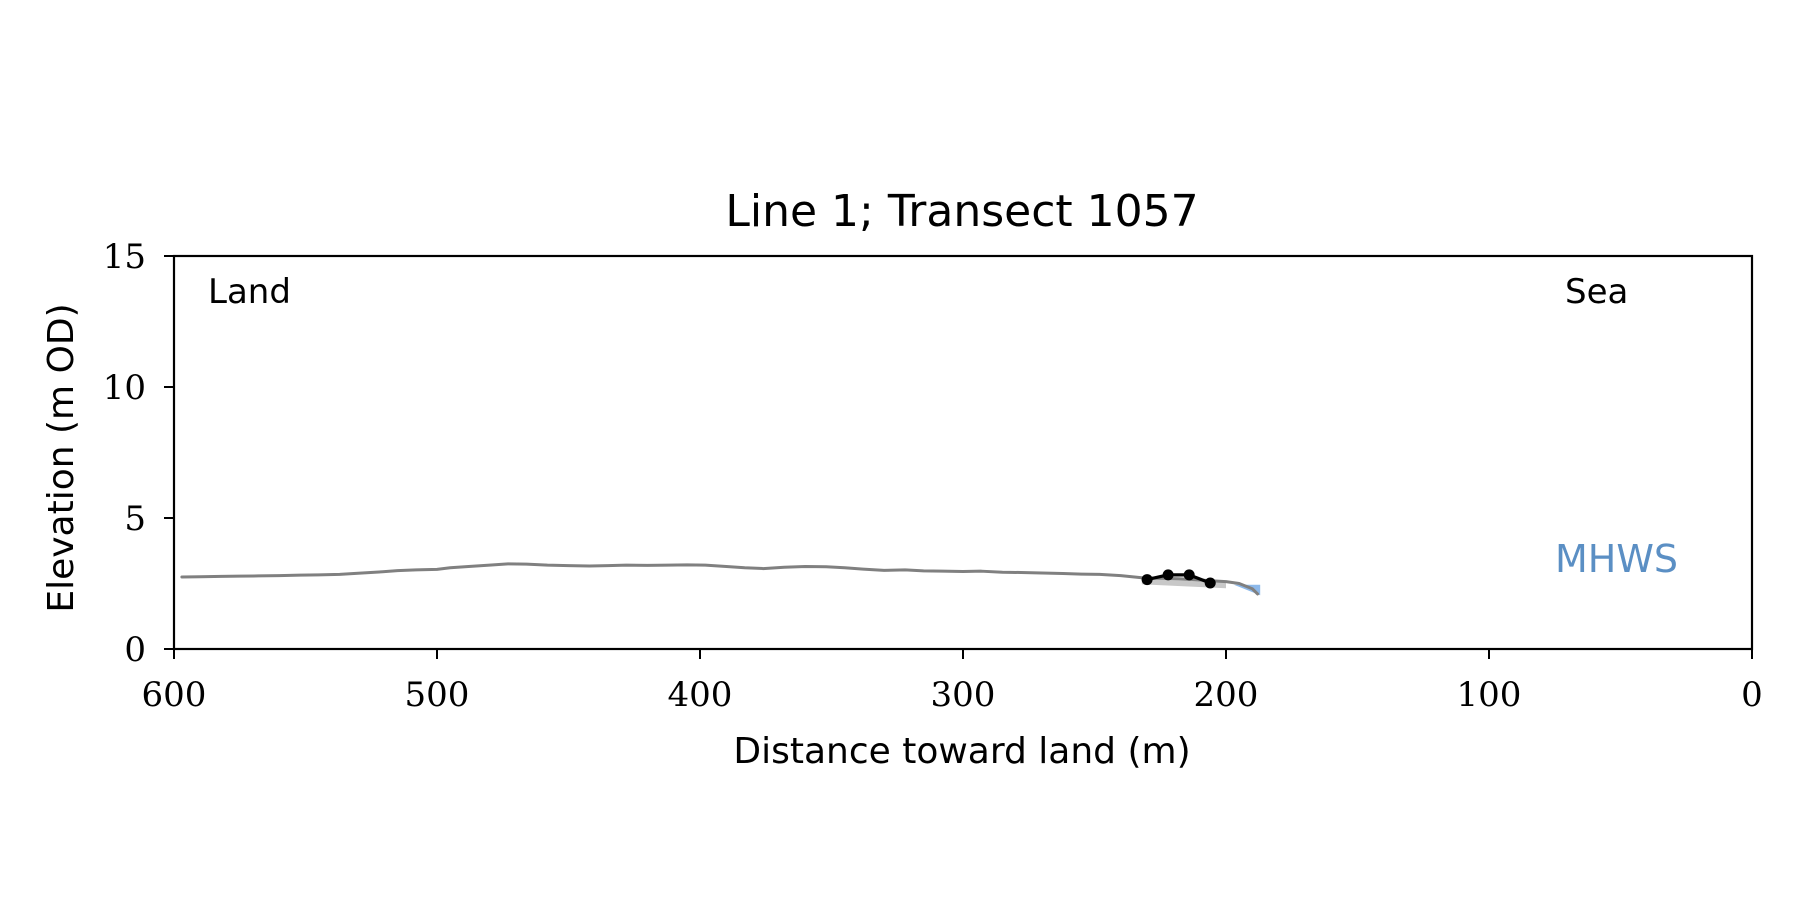 Image resolution: width=1800 pixels, height=905 pixels. Describe the element at coordinates (1596, 292) in the screenshot. I see `sea-label: Sea` at that location.